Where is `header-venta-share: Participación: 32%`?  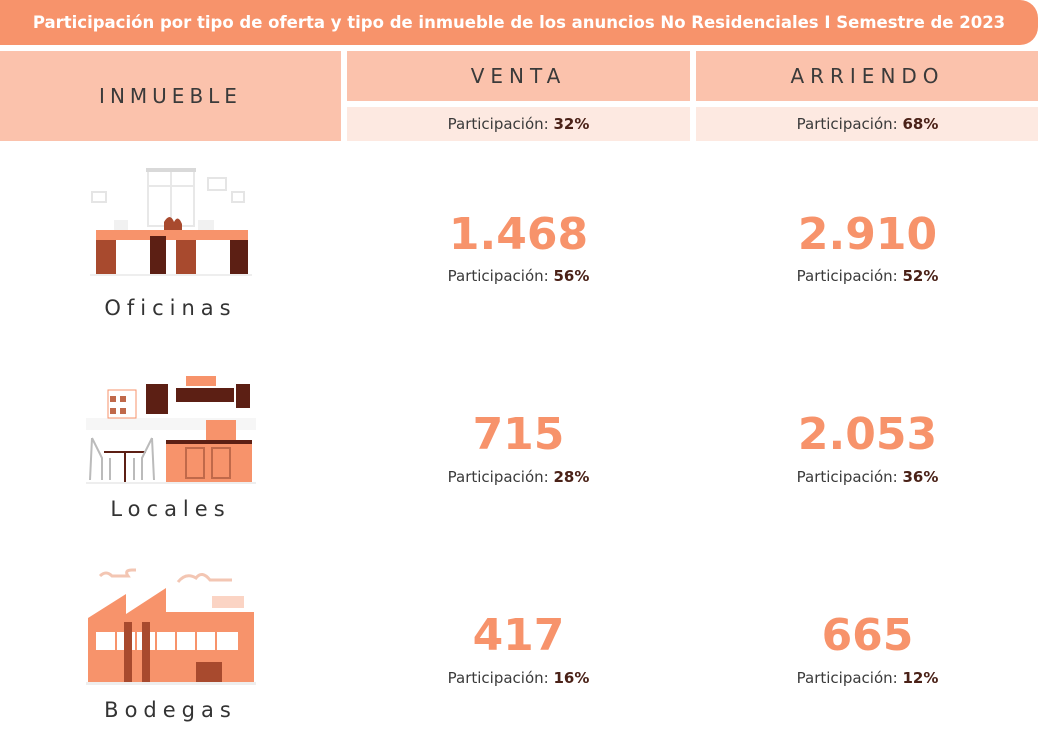 header-venta-share: Participación: 32% is located at coordinates (518, 124).